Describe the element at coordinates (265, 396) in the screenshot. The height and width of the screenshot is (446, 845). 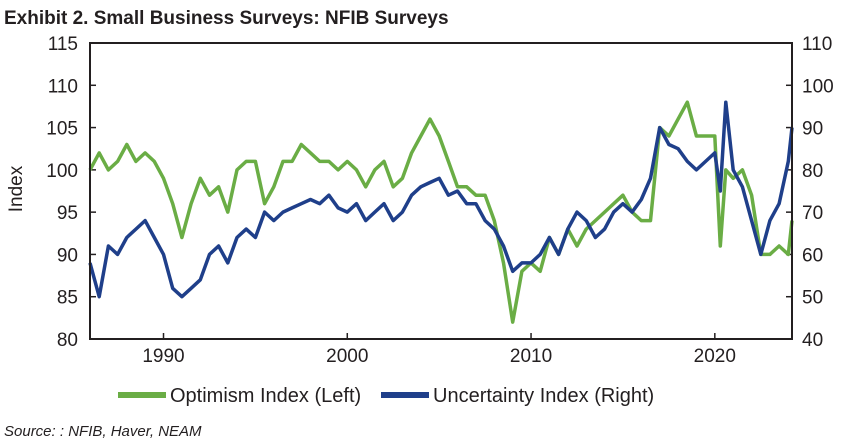
I see `legend-label: Optimism Index (Left)` at that location.